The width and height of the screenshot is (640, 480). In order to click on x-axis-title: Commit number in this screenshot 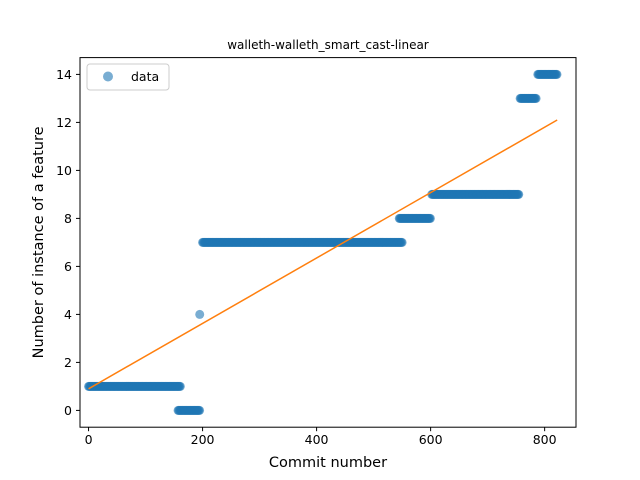, I will do `click(328, 463)`.